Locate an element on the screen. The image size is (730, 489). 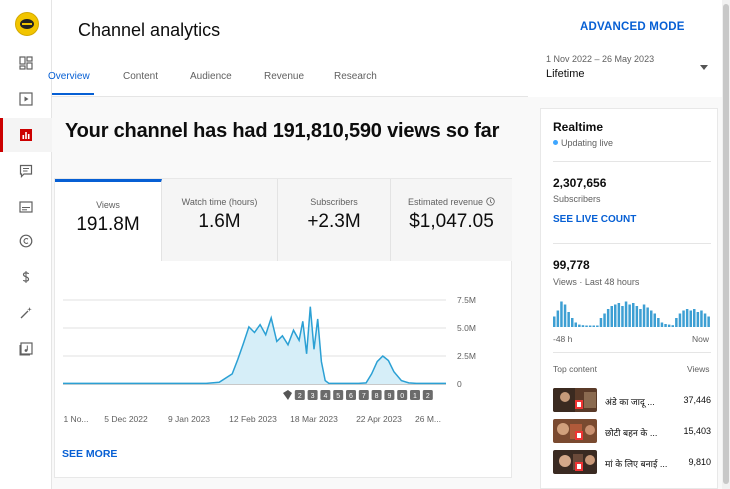
see-live-count-link: SEE LIVE COUNT is located at coordinates (595, 219).